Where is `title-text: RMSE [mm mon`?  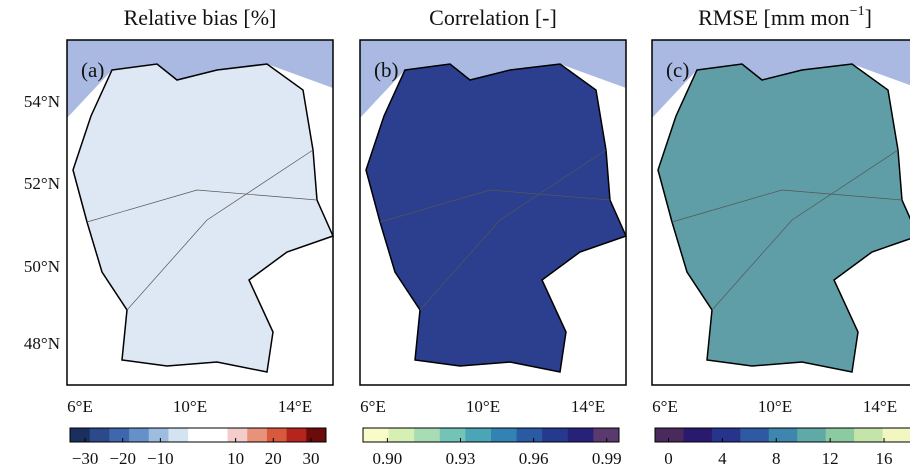
title-text: RMSE [mm mon is located at coordinates (774, 17).